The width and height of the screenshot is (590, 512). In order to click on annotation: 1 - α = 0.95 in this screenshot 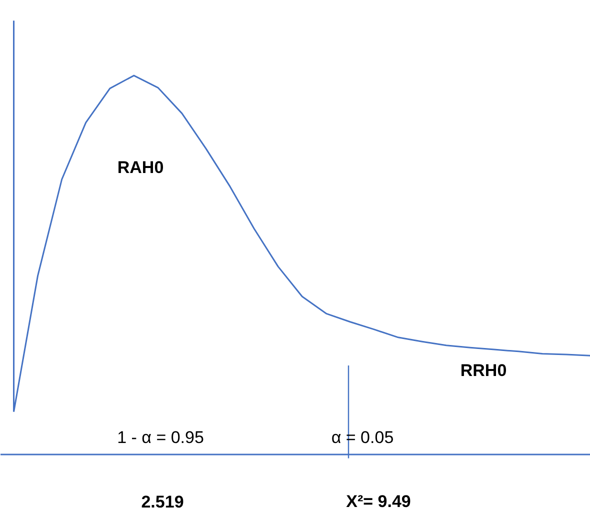, I will do `click(160, 437)`.